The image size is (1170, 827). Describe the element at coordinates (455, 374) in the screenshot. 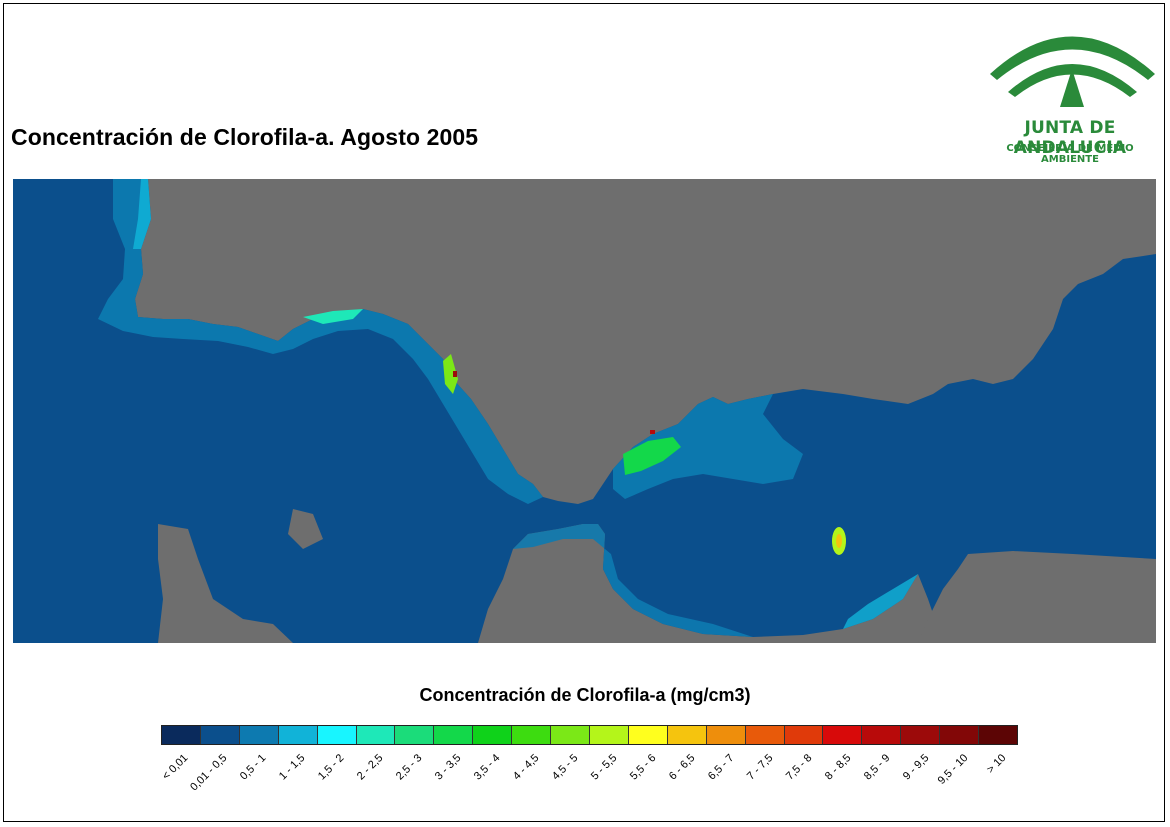

I see `peak-concentration-spot` at that location.